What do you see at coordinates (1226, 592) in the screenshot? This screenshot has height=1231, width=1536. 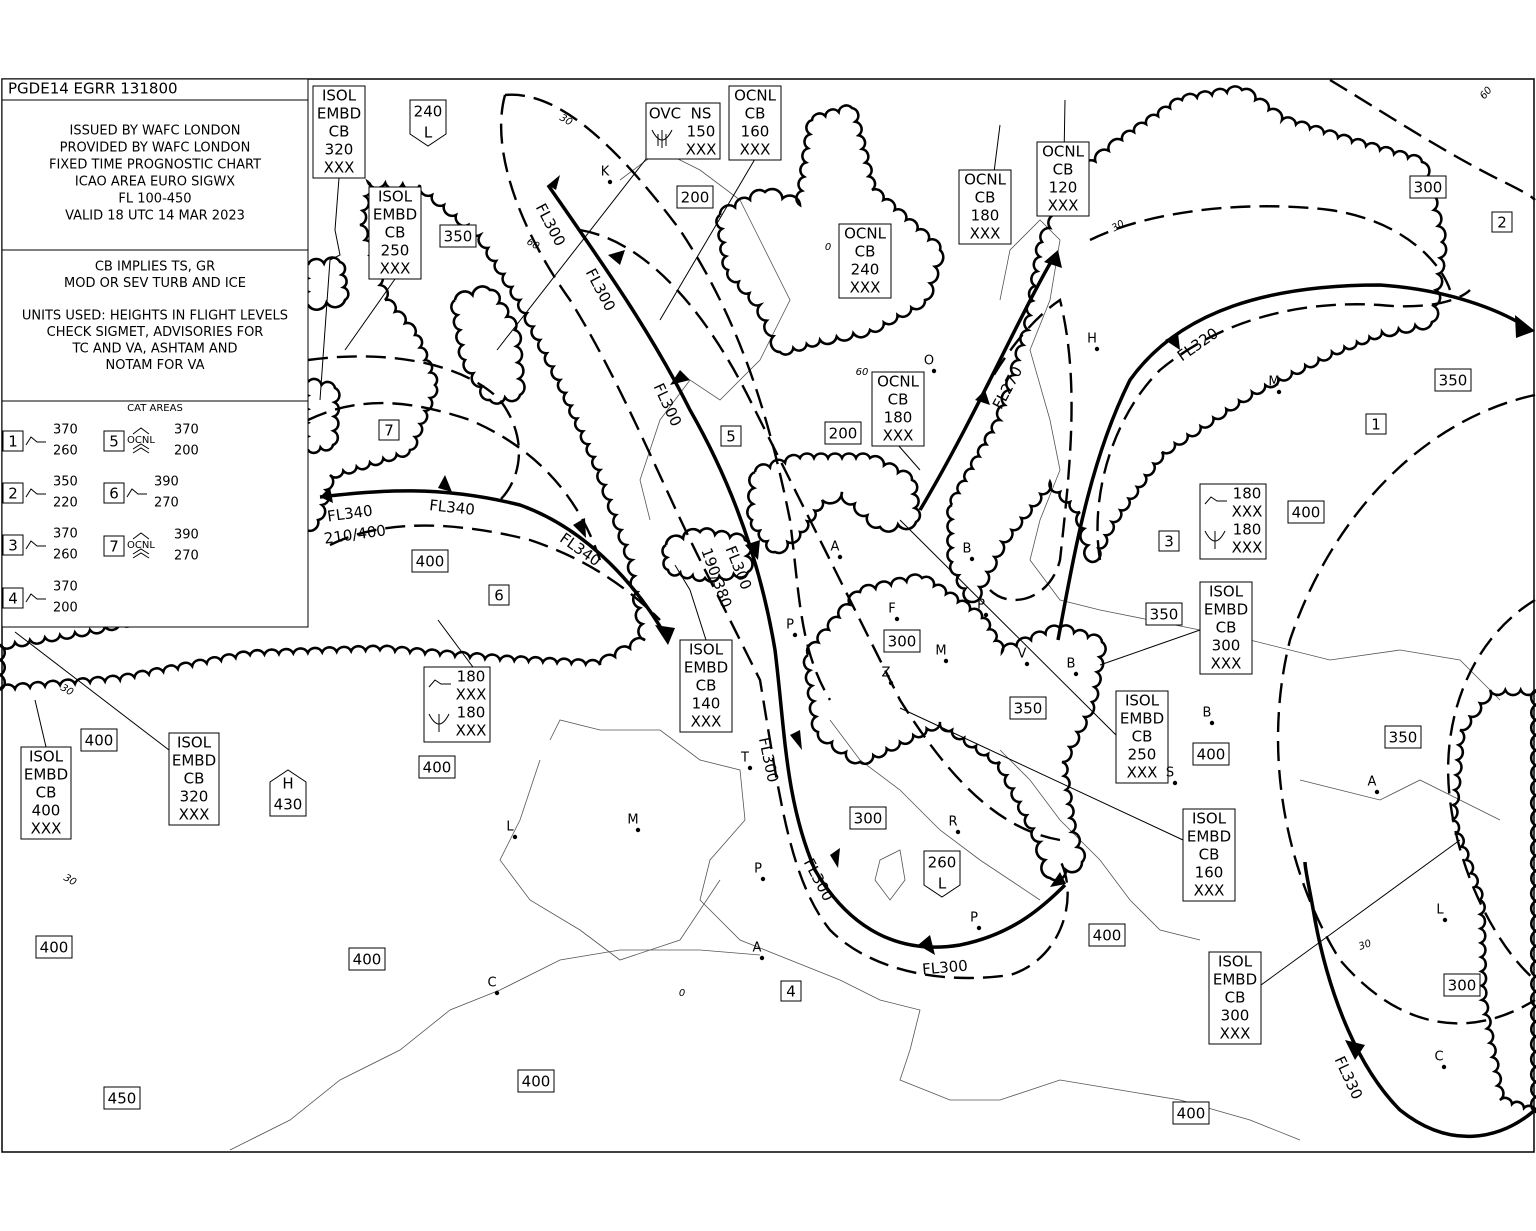 I see `cb-text: ISOL` at bounding box center [1226, 592].